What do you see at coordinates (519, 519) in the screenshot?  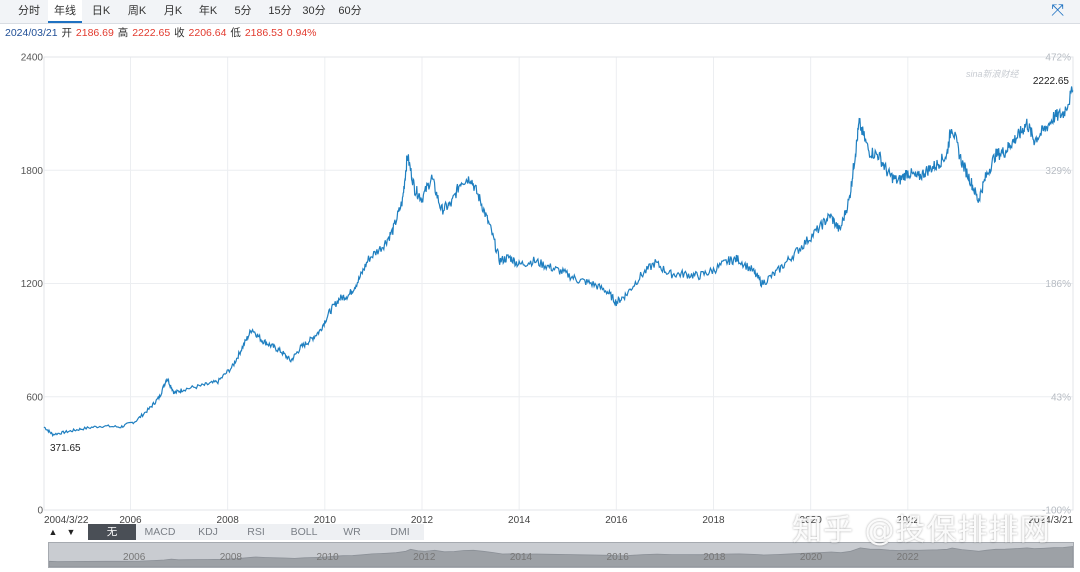 I see `x-tick-label: 2014` at bounding box center [519, 519].